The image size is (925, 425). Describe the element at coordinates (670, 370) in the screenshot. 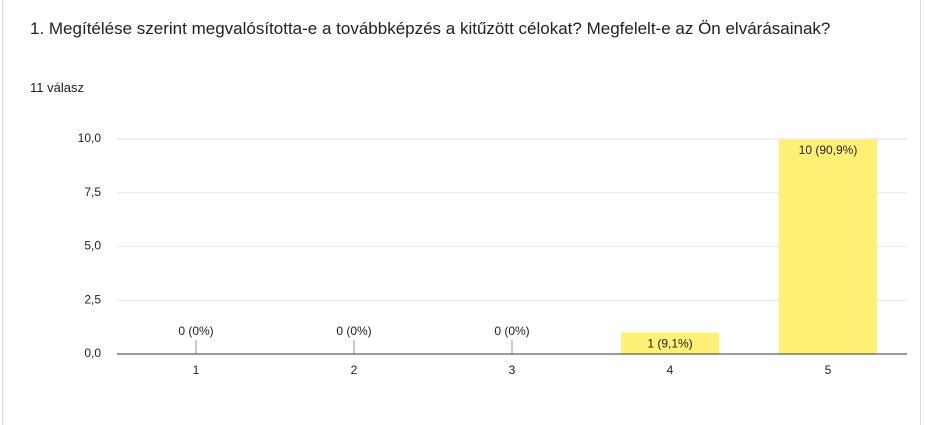

I see `x-tick-label: 4` at that location.